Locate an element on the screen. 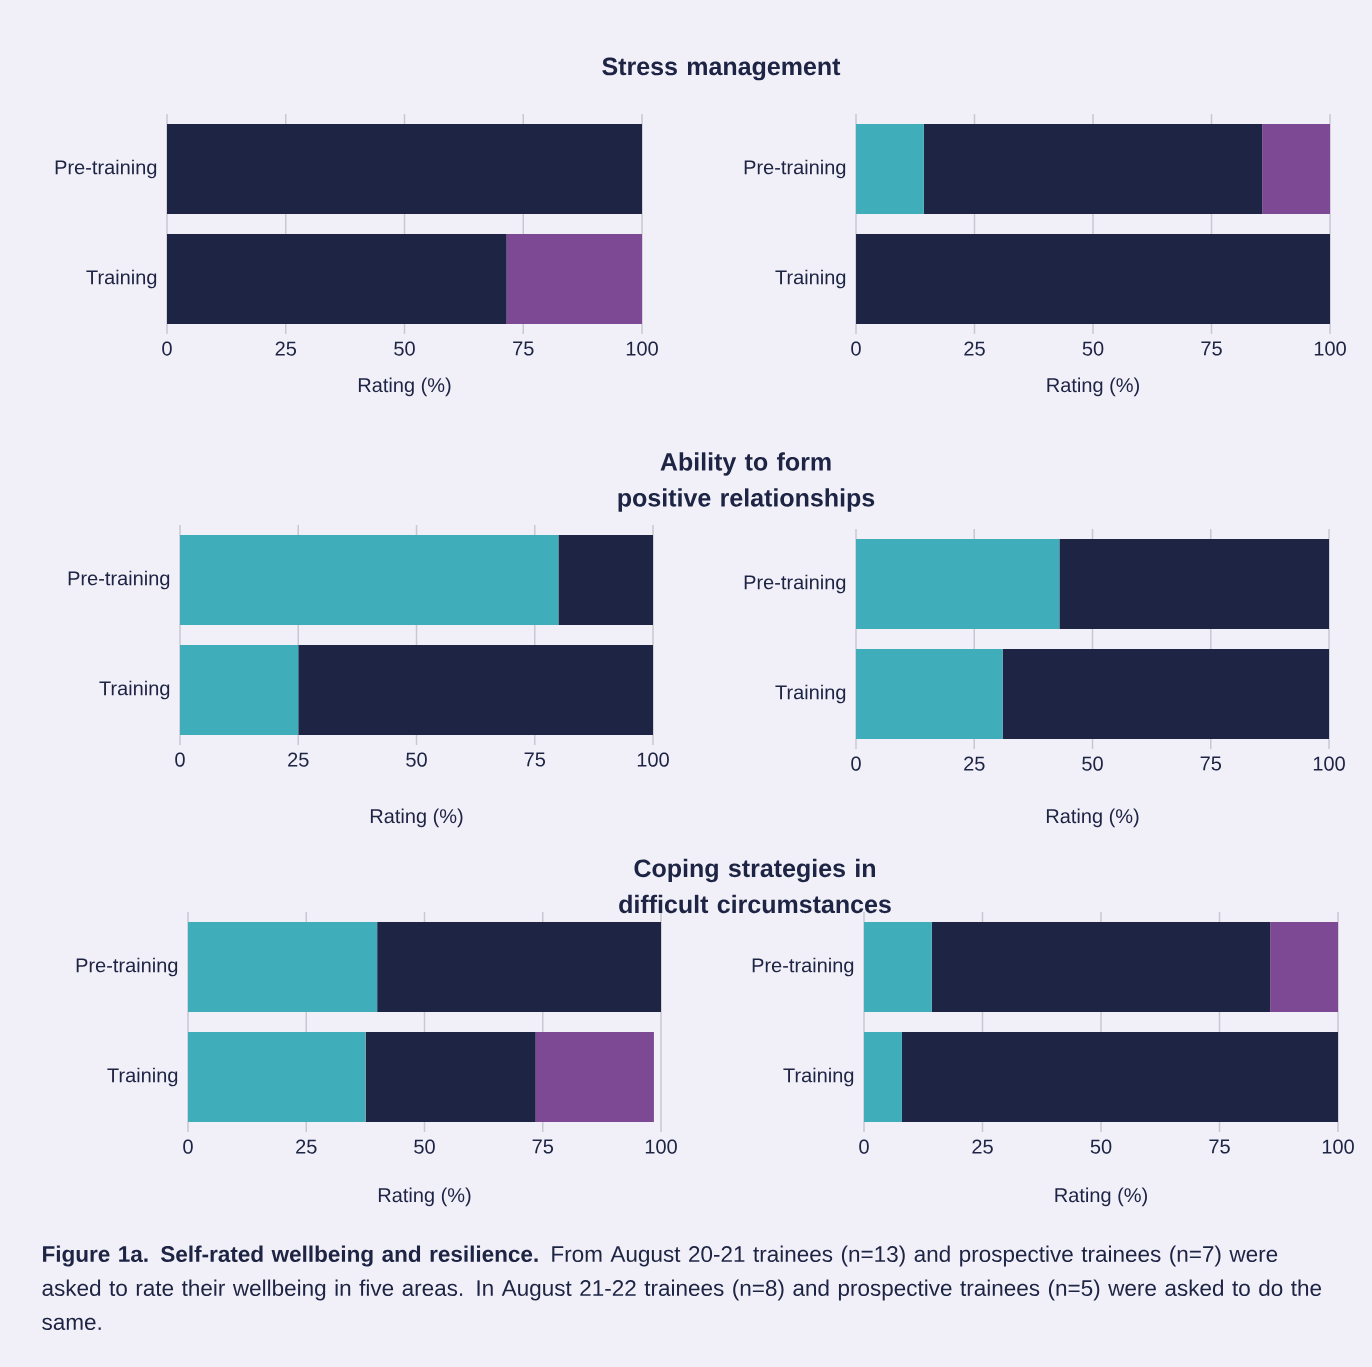  text: Ability to form positive relationships is located at coordinates (746, 482).